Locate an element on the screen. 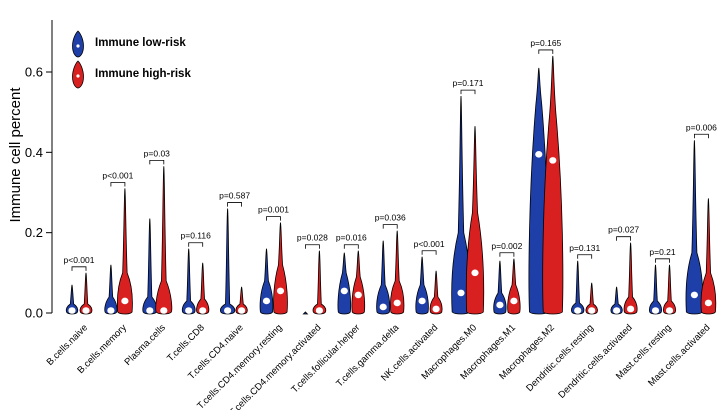  category-label: Plasma.cells is located at coordinates (145, 345).